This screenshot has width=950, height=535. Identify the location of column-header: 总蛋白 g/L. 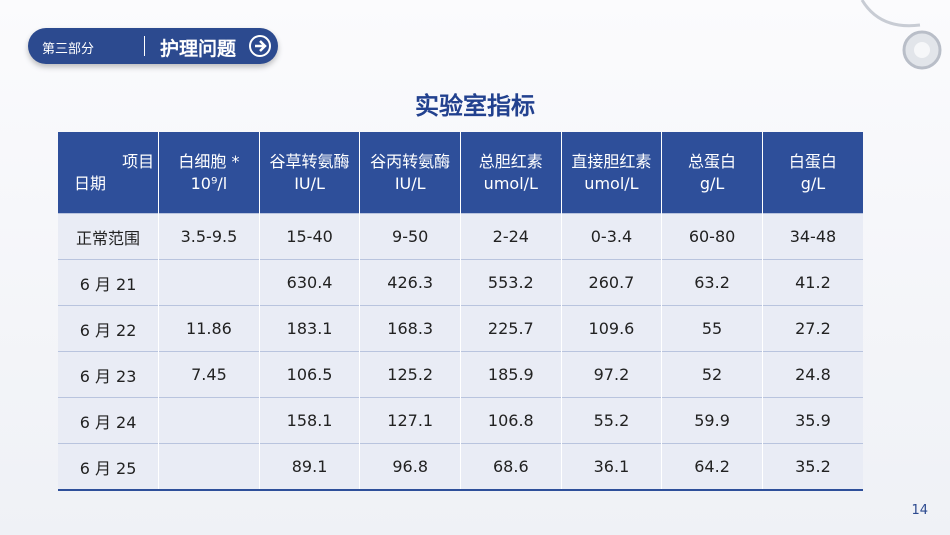
(712, 173).